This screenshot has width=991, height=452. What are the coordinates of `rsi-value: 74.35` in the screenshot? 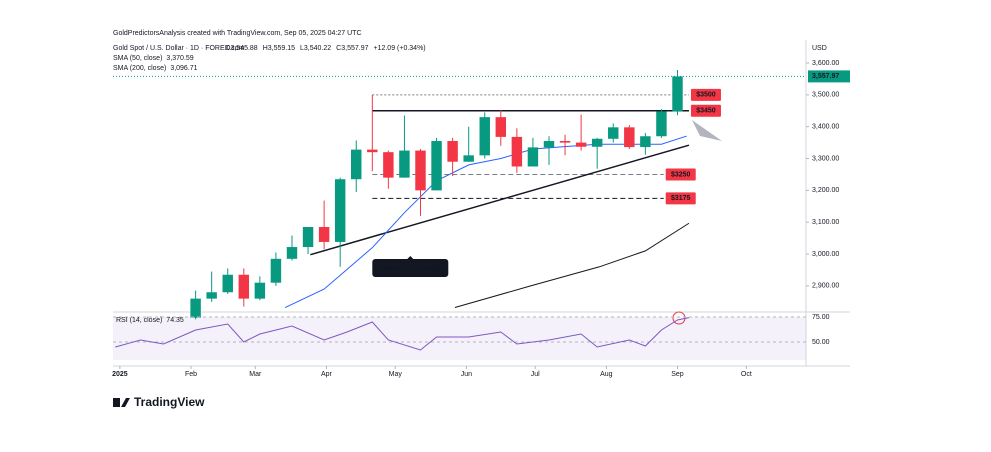 It's located at (175, 320).